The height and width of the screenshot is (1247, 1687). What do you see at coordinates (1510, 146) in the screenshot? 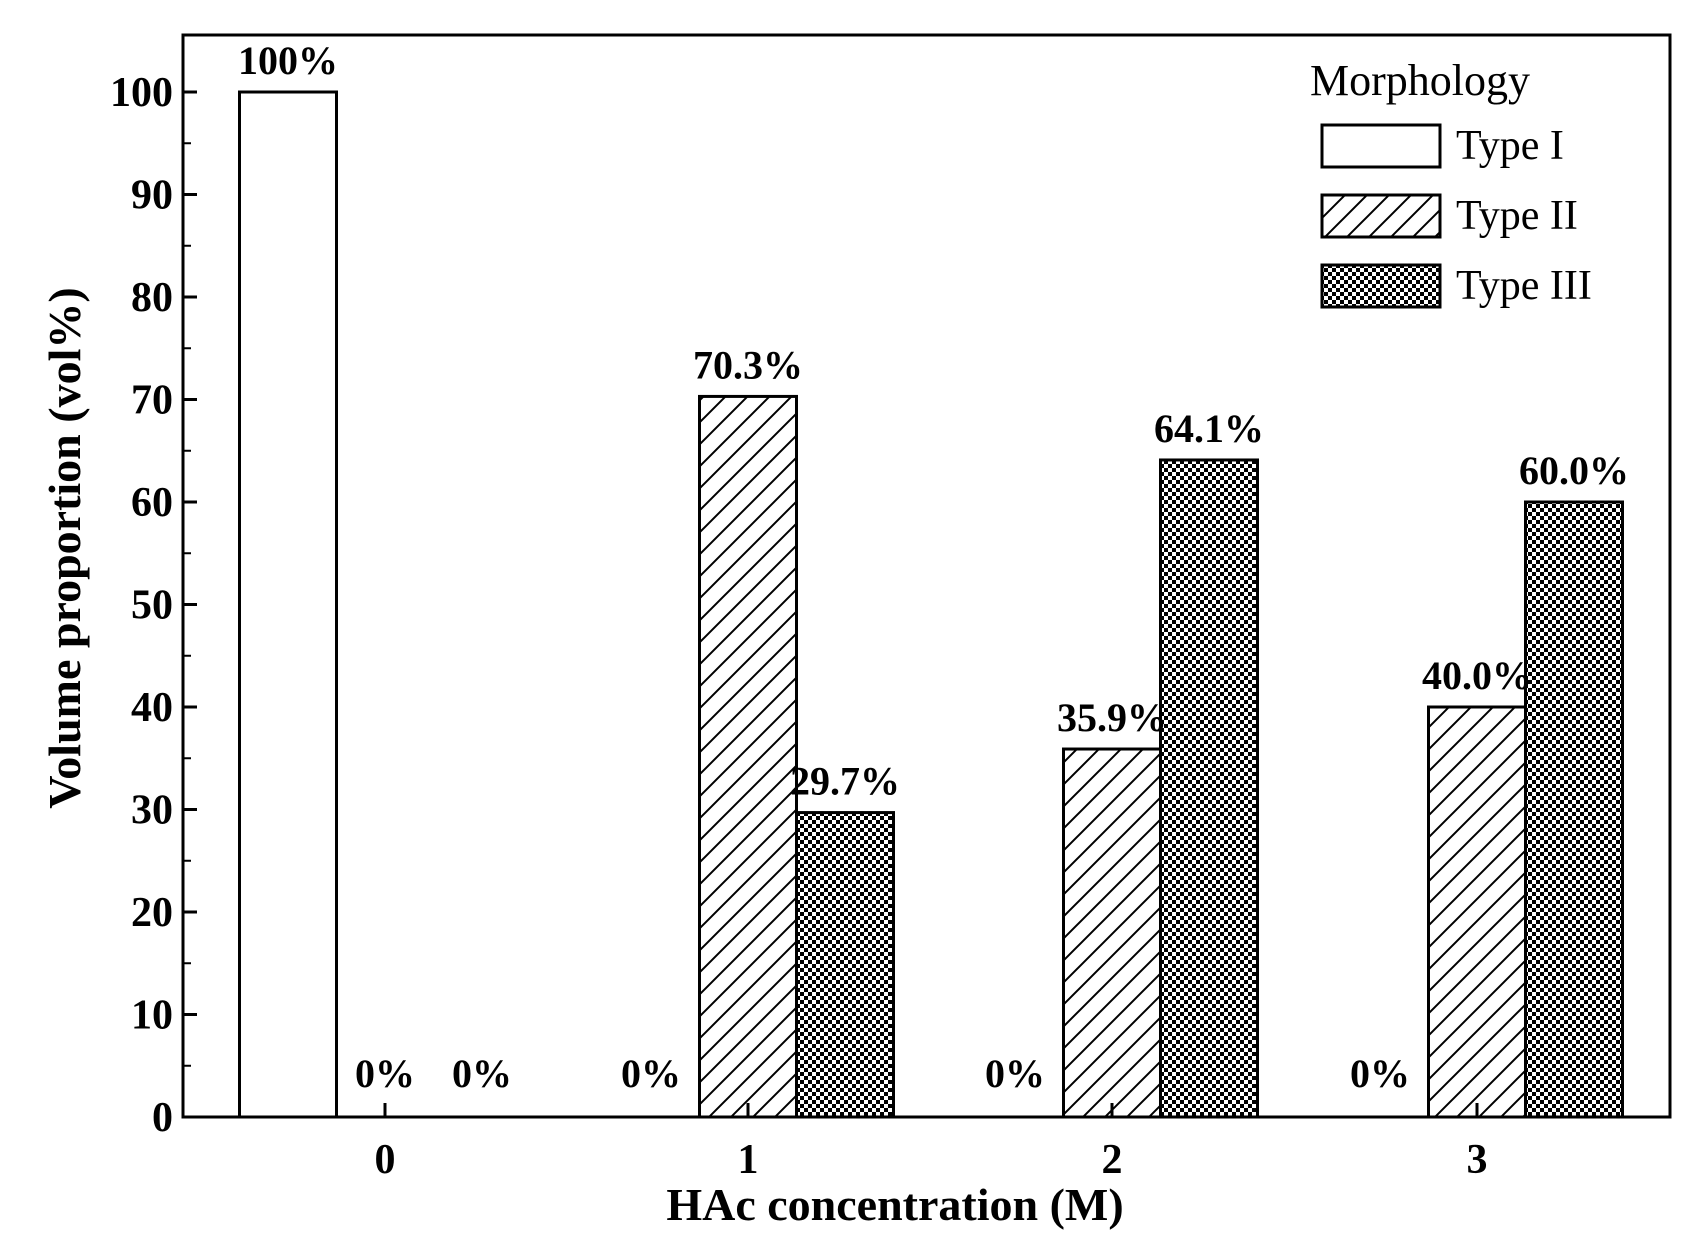
I see `legend-label: Type I` at bounding box center [1510, 146].